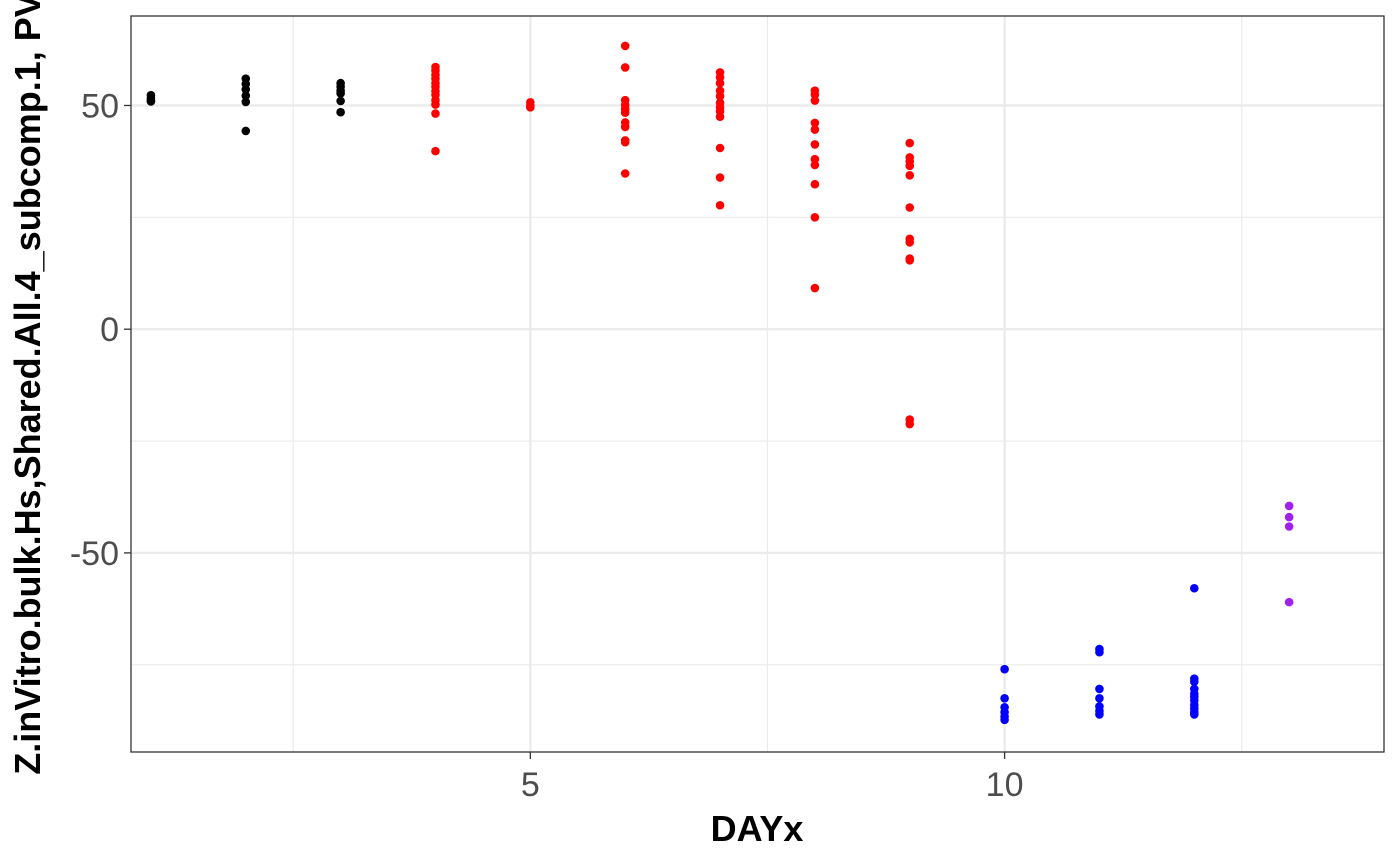 This screenshot has width=1400, height=865. Describe the element at coordinates (772, 778) in the screenshot. I see `x-axis-ticks: 5 10` at that location.